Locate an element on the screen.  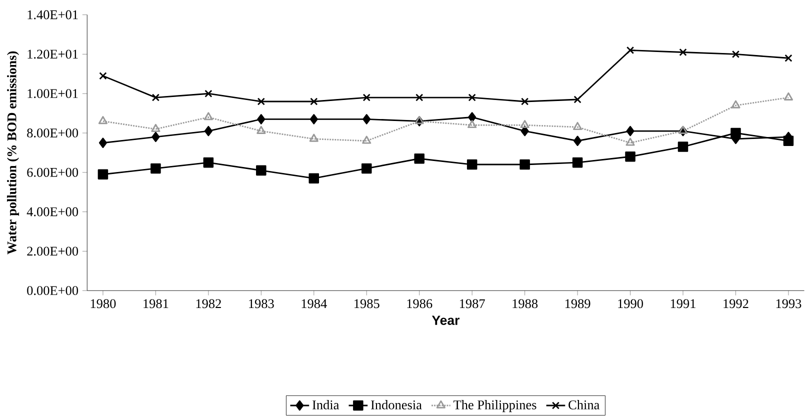
y-axis-title: Water pollution (% BOD emissions) is located at coordinates (13, 153).